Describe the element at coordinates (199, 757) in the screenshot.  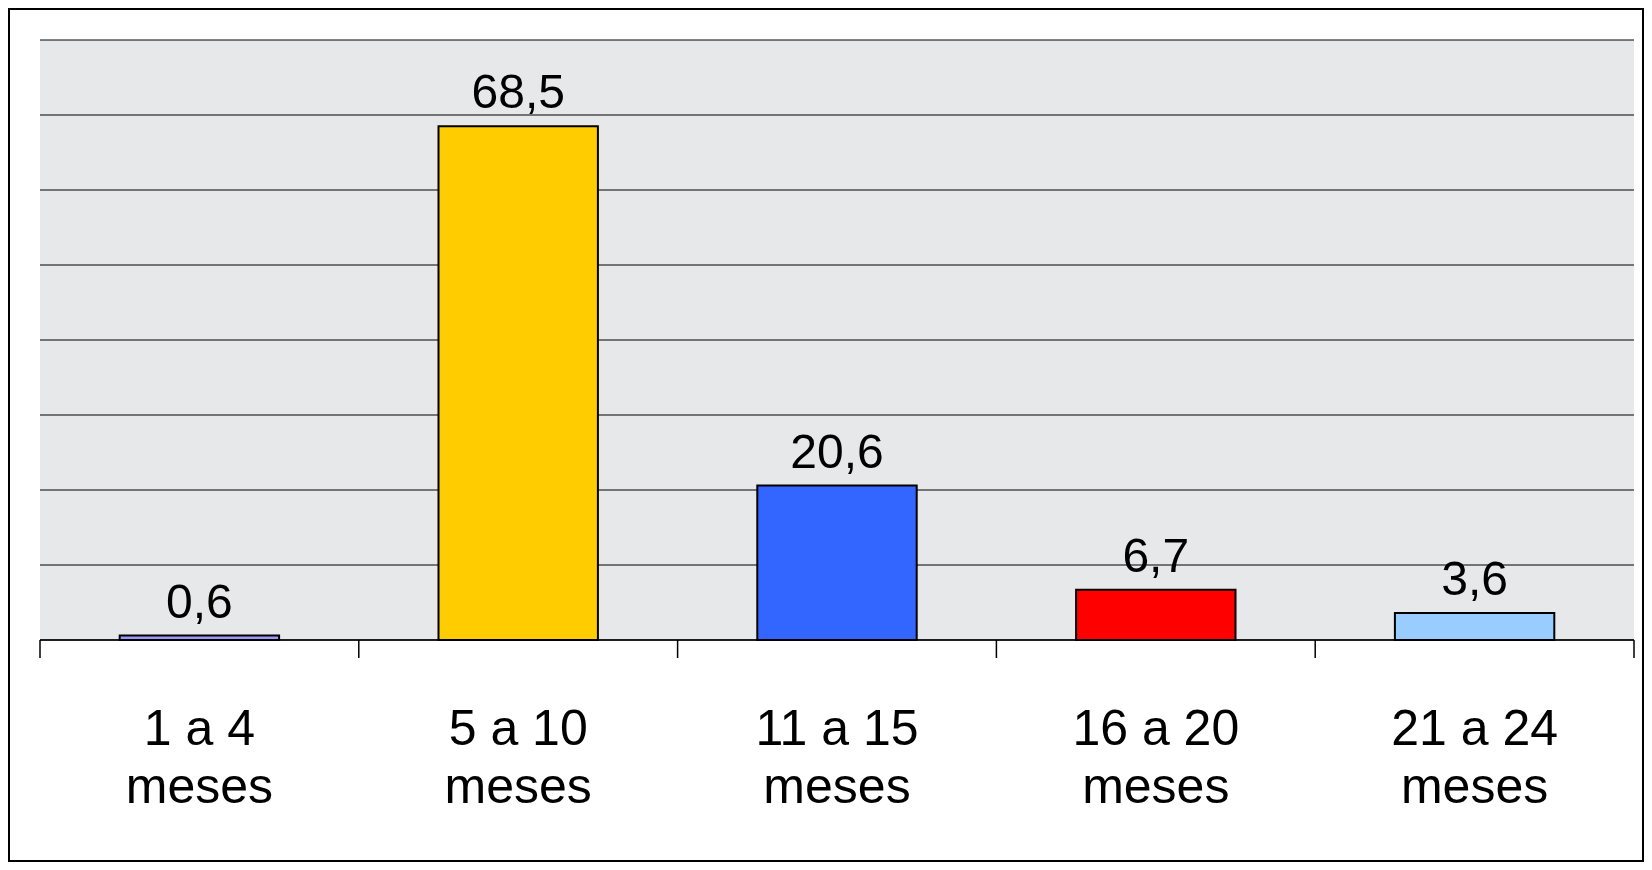
I see `x-tick-label: 1 a 4 meses` at that location.